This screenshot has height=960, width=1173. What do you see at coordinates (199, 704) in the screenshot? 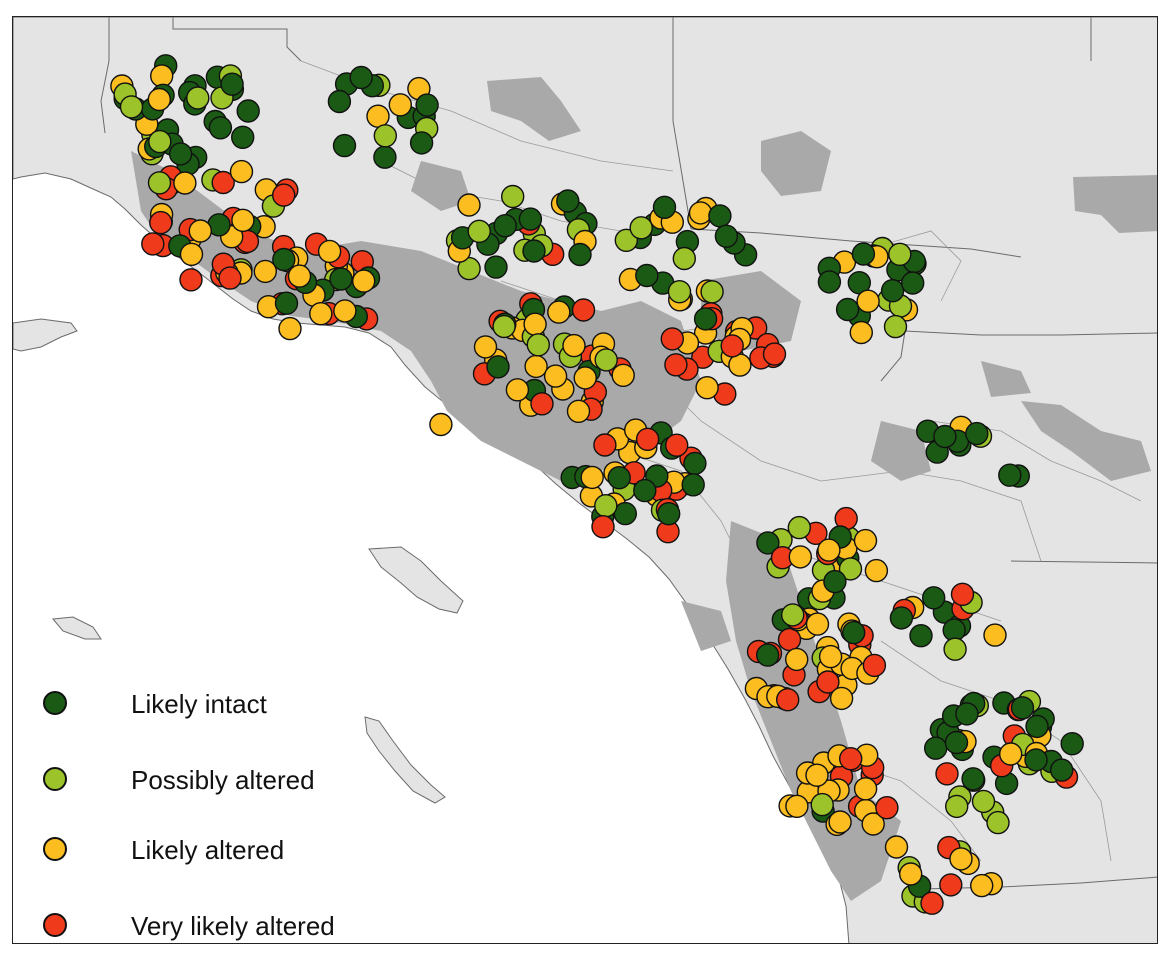
I see `legend-label: Likely intact` at bounding box center [199, 704].